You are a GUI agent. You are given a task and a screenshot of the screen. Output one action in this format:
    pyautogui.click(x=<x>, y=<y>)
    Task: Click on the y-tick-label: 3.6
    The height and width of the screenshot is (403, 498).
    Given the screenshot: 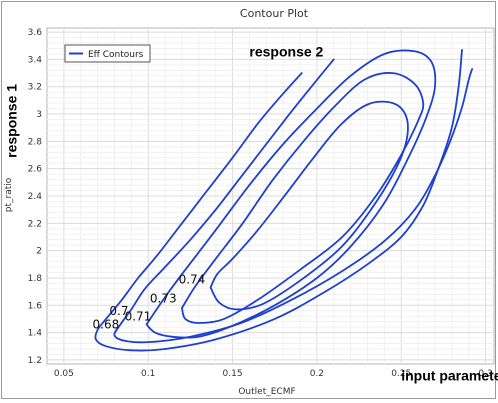 What is the action you would take?
    pyautogui.click(x=35, y=33)
    